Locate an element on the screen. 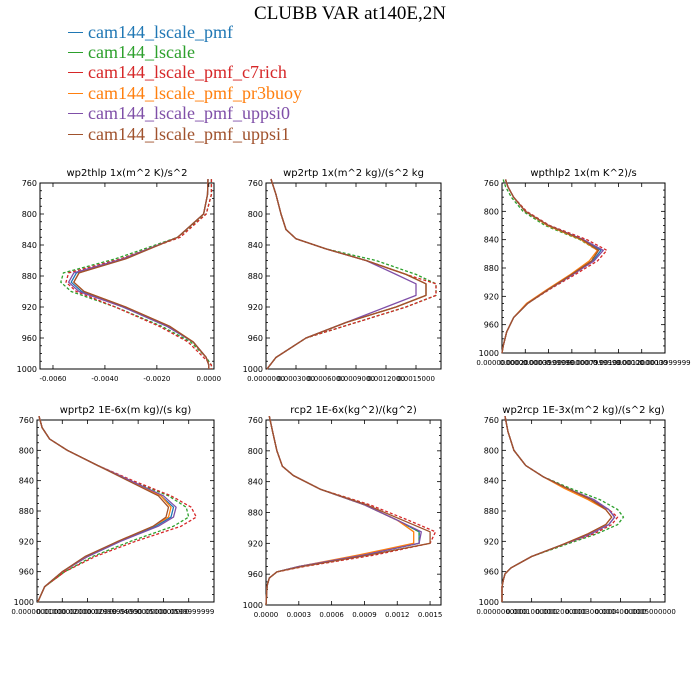 The image size is (700, 700). x-tick-label: 0.0006000 is located at coordinates (326, 379).